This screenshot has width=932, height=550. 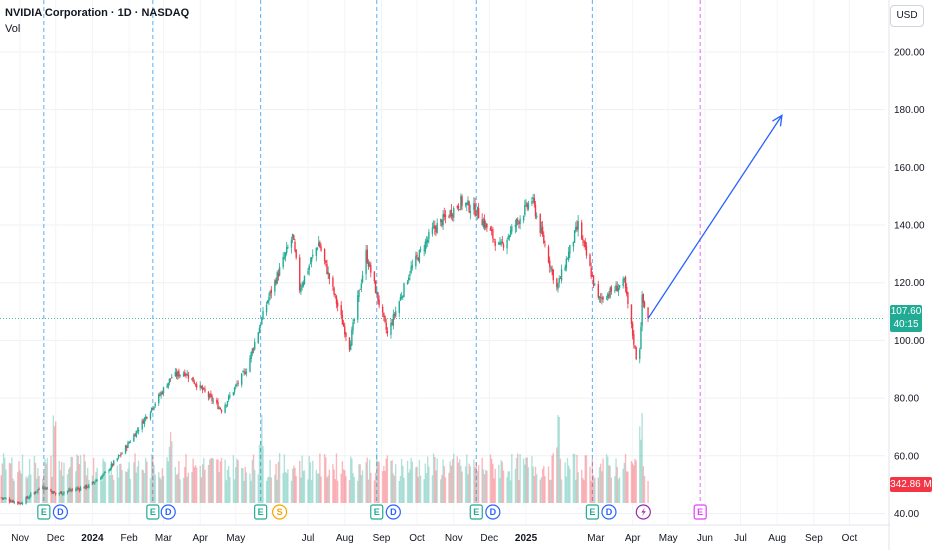 What do you see at coordinates (279, 512) in the screenshot?
I see `event-marker-S: S` at bounding box center [279, 512].